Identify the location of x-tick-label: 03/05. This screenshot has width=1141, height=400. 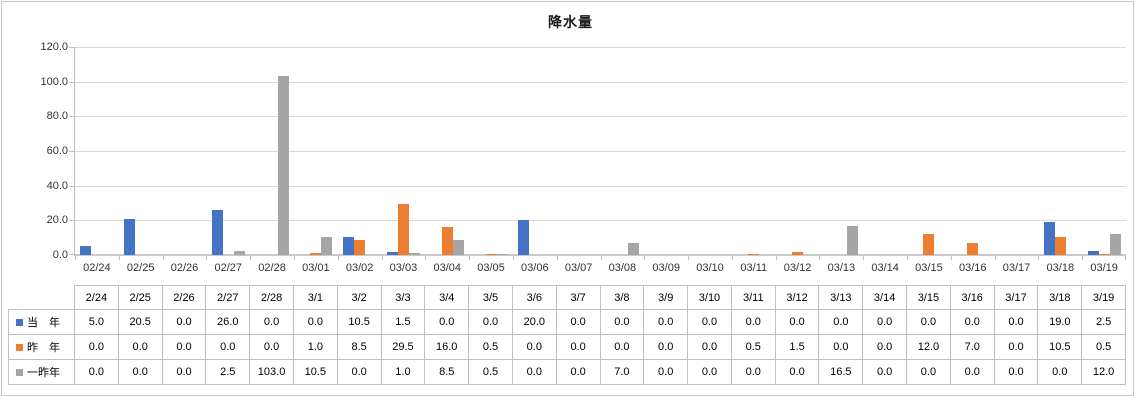
(491, 268).